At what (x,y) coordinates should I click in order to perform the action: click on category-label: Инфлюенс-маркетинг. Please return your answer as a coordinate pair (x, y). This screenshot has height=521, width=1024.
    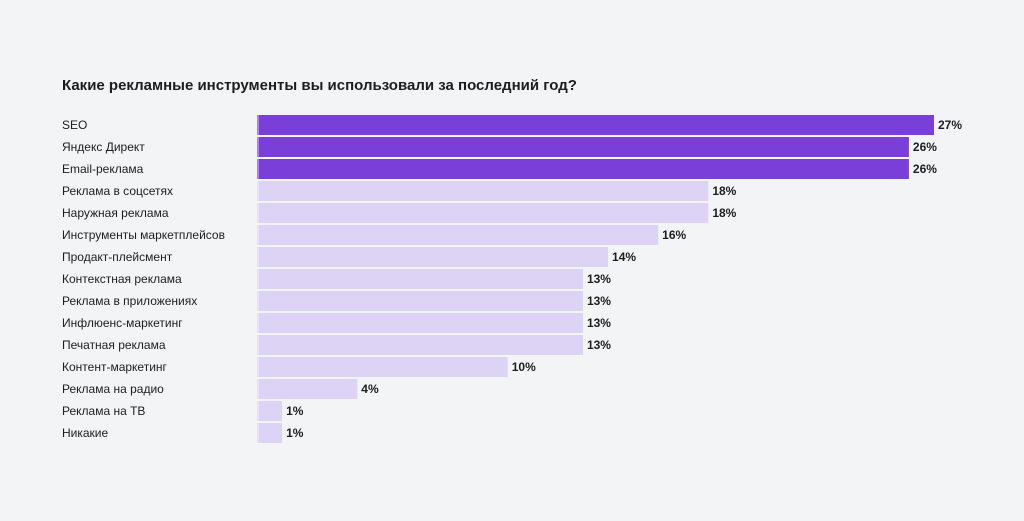
    Looking at the image, I should click on (122, 323).